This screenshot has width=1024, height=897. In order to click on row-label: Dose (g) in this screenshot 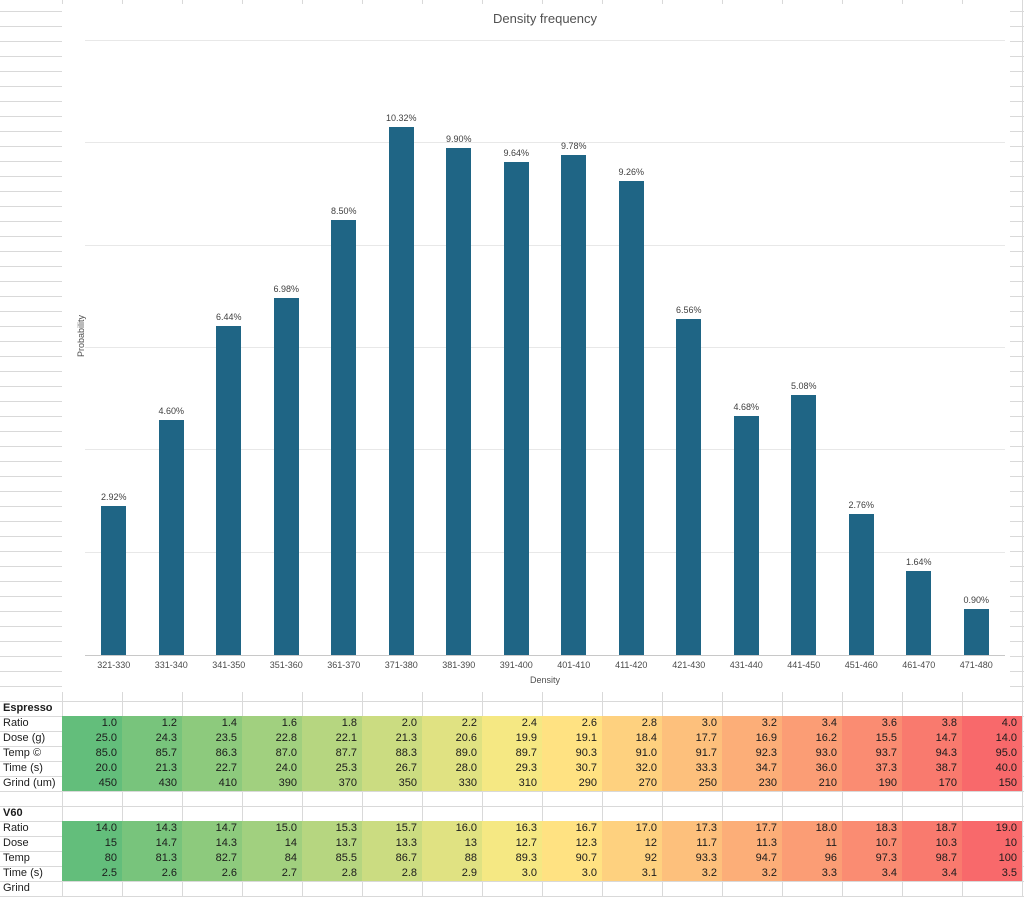, I will do `click(24, 738)`.